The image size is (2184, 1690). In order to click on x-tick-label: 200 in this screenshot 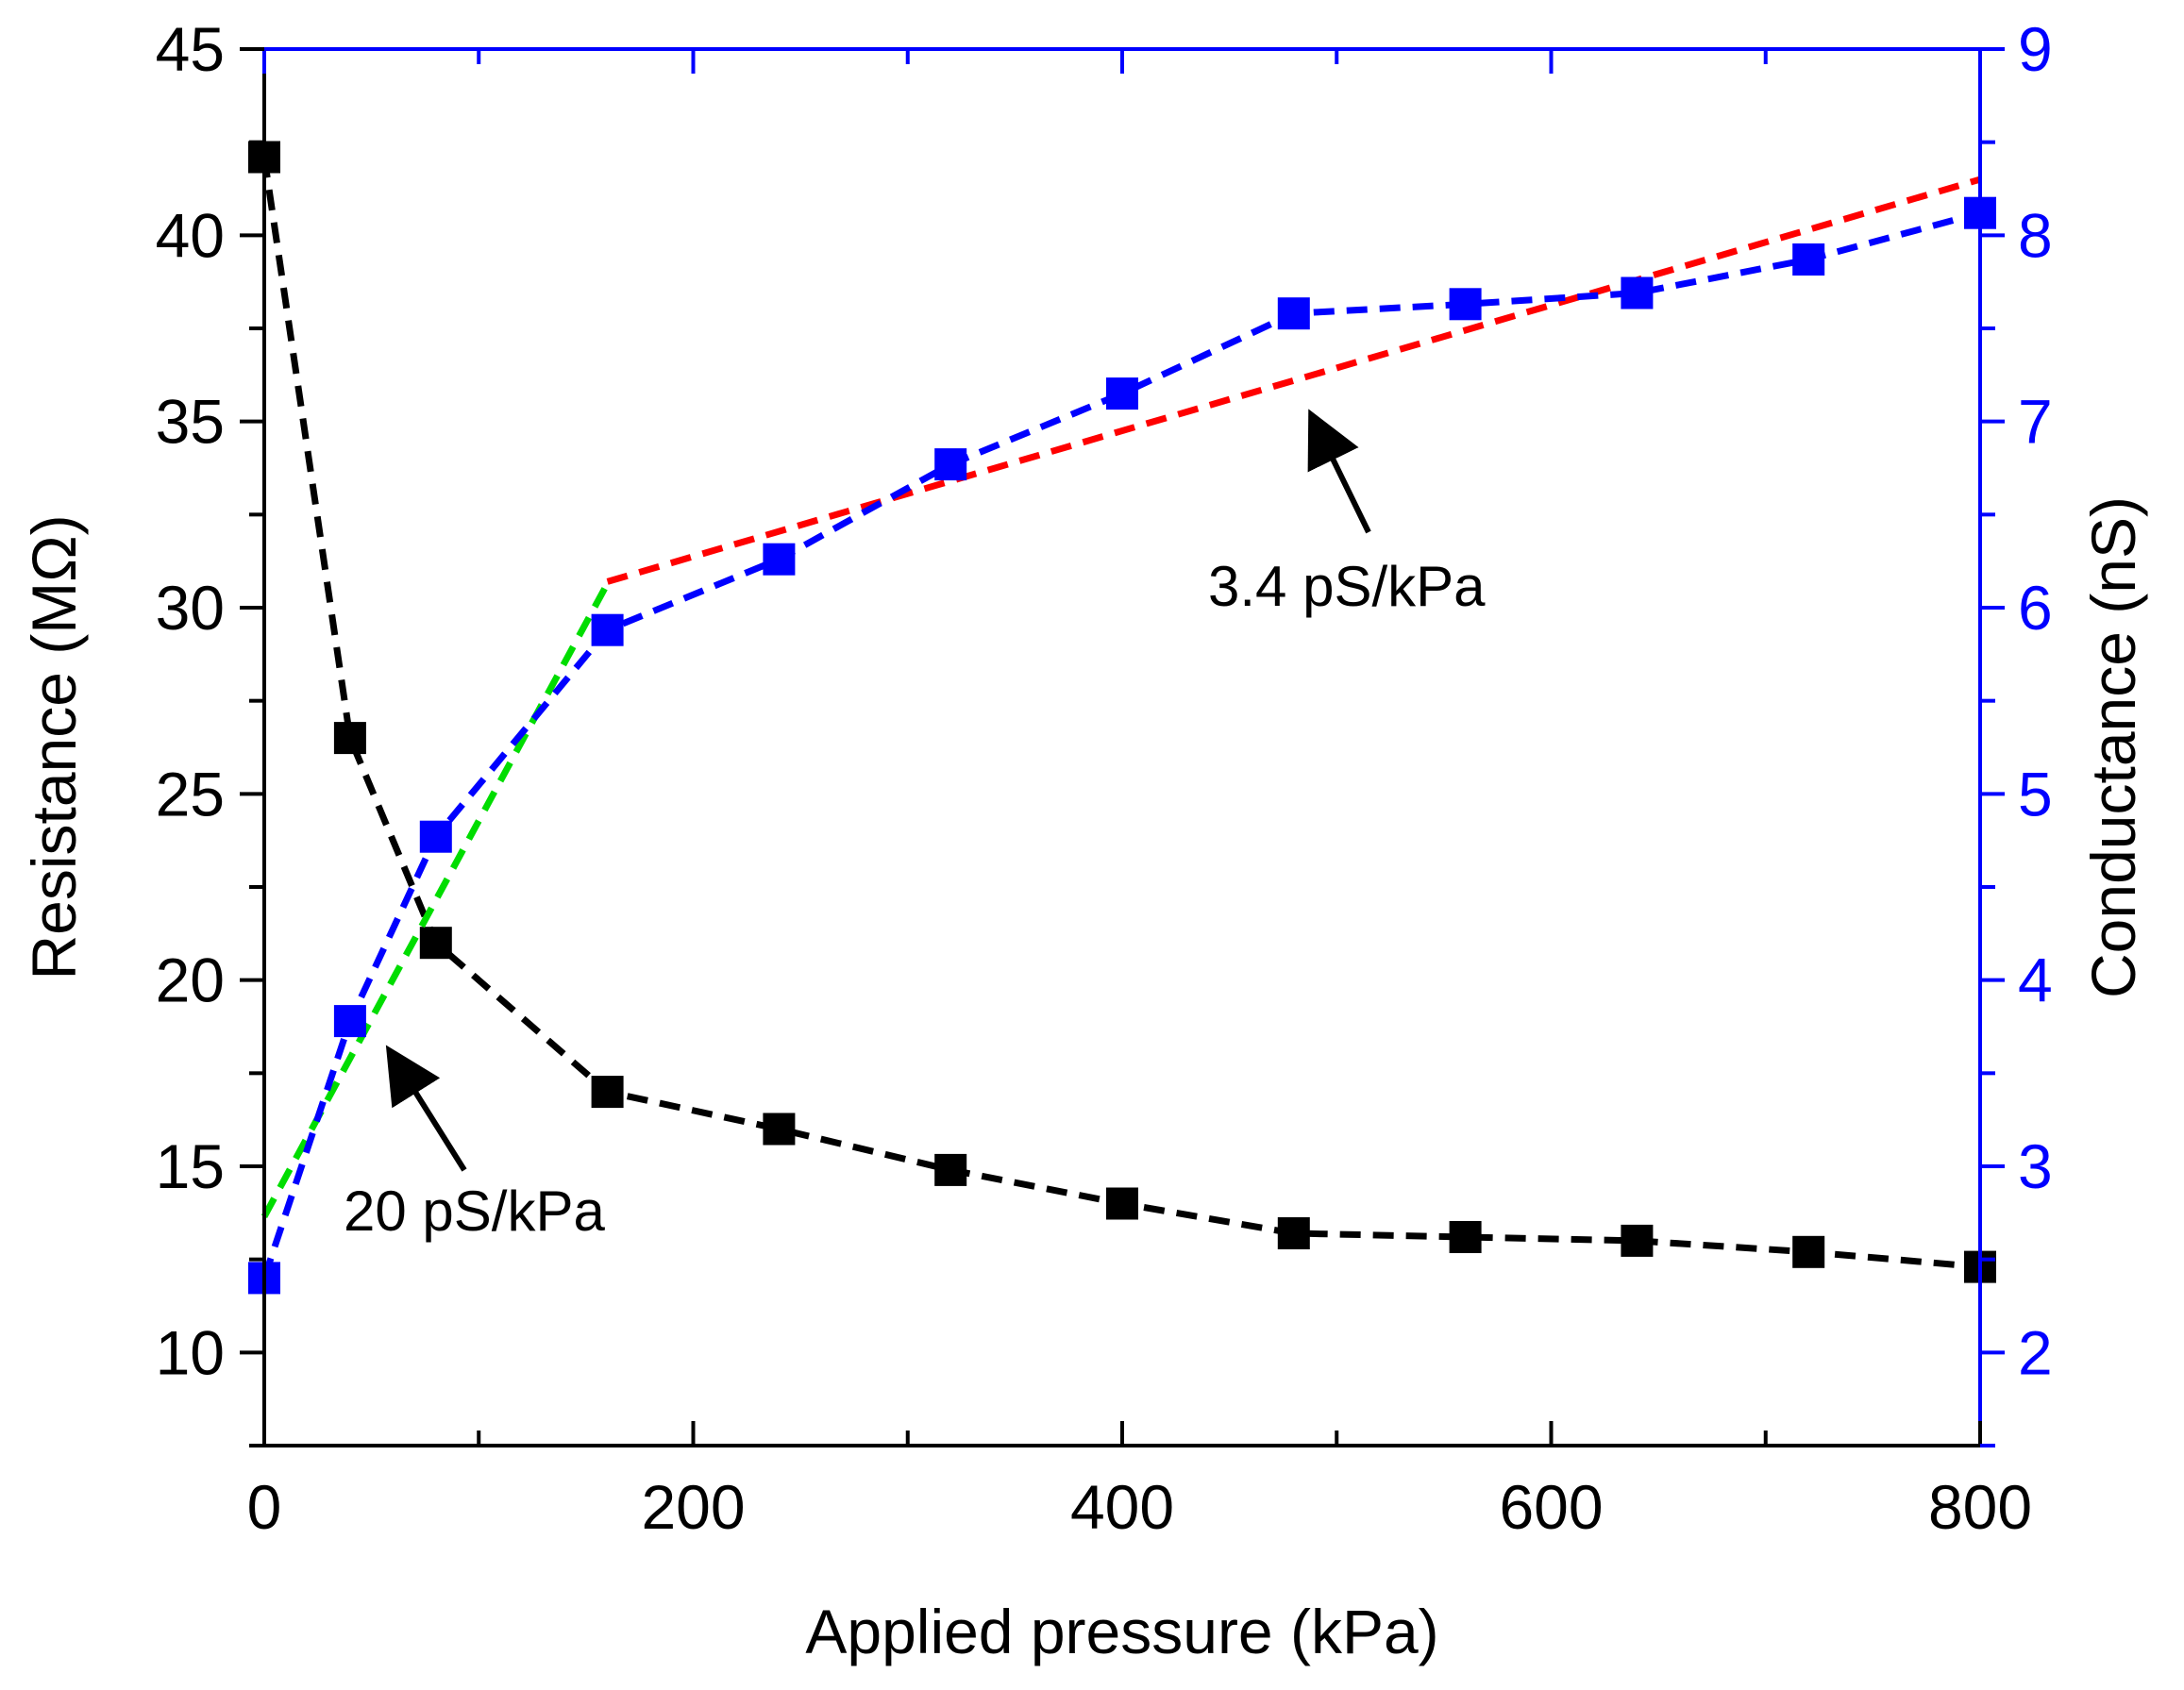, I will do `click(693, 1507)`.